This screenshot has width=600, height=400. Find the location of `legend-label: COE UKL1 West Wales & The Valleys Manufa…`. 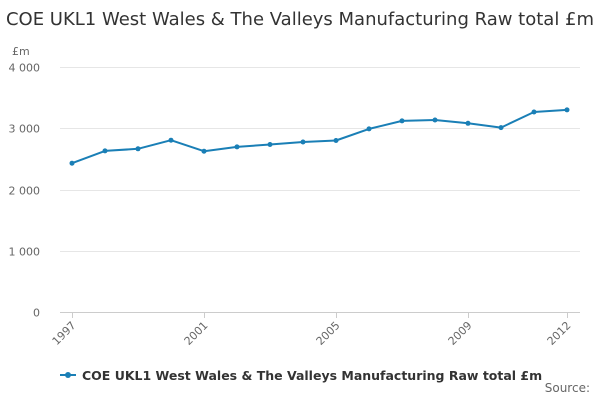

legend-label: COE UKL1 West Wales & The Valleys Manufa… is located at coordinates (312, 375).